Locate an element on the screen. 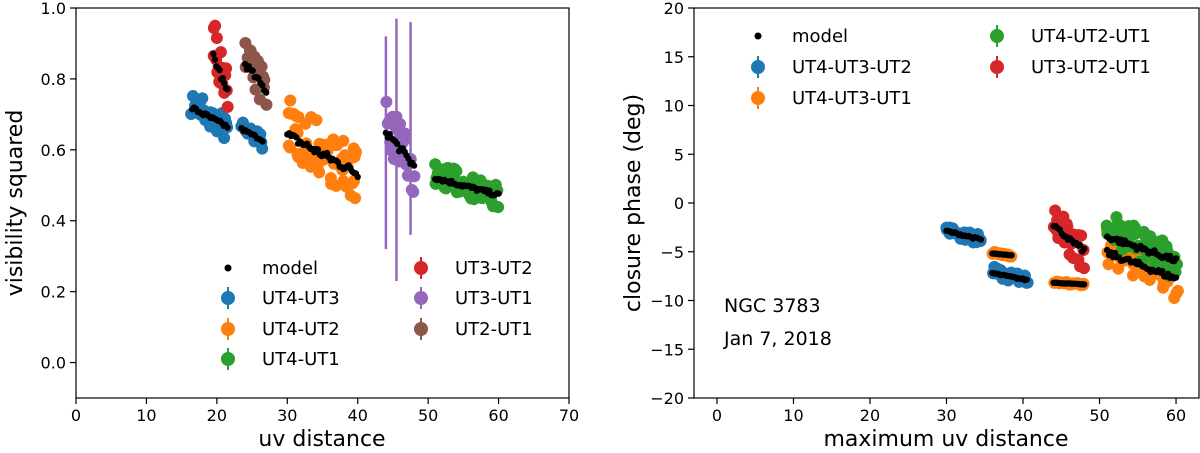 This screenshot has height=453, width=1200. legend-label: UT4-UT2 is located at coordinates (301, 329).